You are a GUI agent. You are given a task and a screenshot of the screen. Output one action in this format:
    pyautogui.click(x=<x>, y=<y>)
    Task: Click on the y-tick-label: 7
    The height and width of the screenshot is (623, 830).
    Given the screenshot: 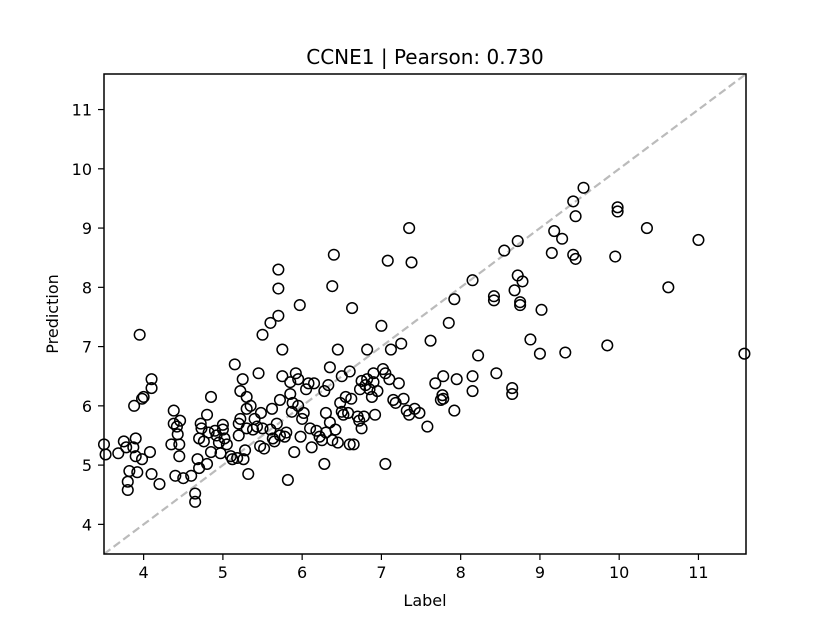 What is the action you would take?
    pyautogui.click(x=87, y=347)
    